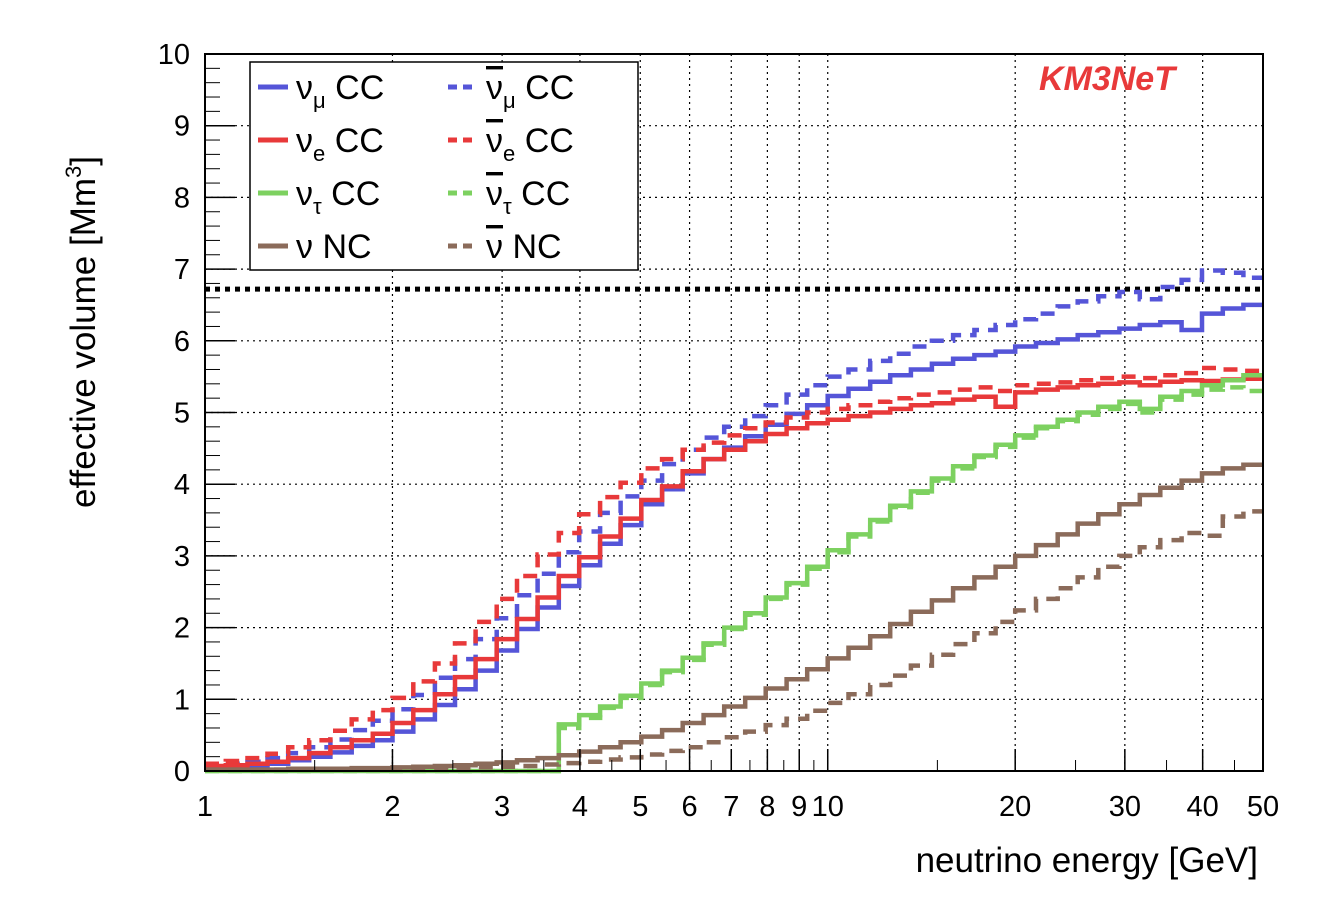 The width and height of the screenshot is (1320, 902). What do you see at coordinates (767, 807) in the screenshot?
I see `x-tick-label: 8` at bounding box center [767, 807].